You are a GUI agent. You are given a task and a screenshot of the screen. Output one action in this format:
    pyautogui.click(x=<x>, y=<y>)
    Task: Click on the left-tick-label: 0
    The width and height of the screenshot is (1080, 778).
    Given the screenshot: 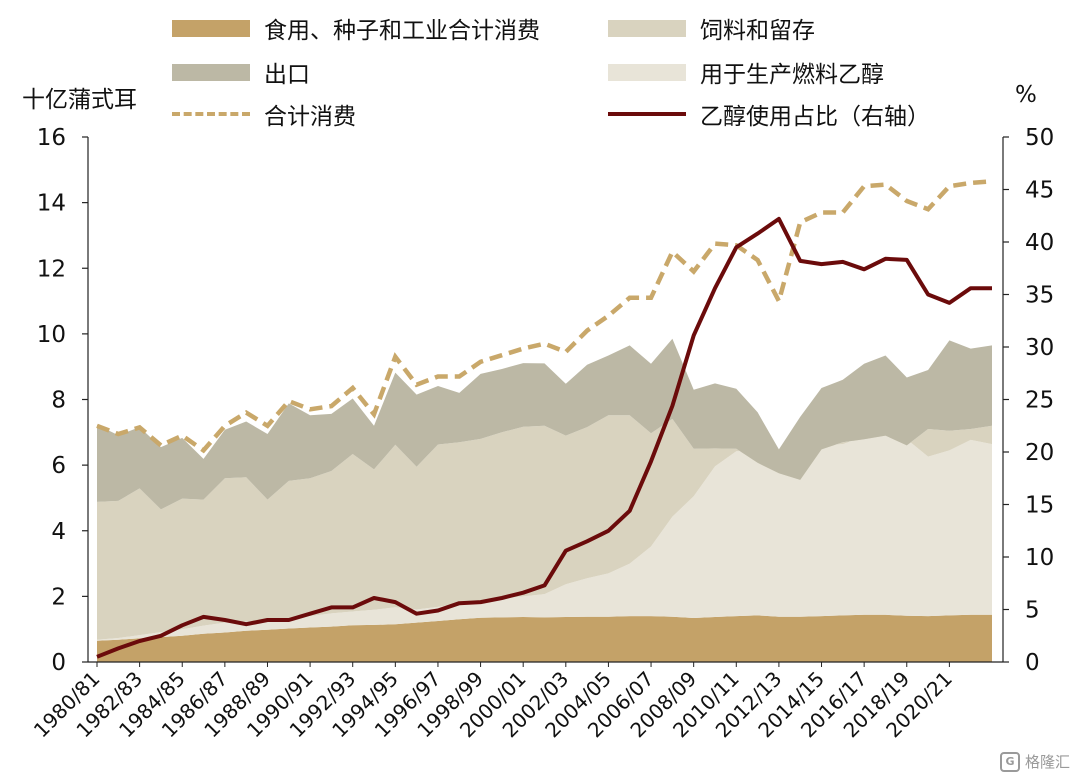 What is the action you would take?
    pyautogui.click(x=58, y=663)
    